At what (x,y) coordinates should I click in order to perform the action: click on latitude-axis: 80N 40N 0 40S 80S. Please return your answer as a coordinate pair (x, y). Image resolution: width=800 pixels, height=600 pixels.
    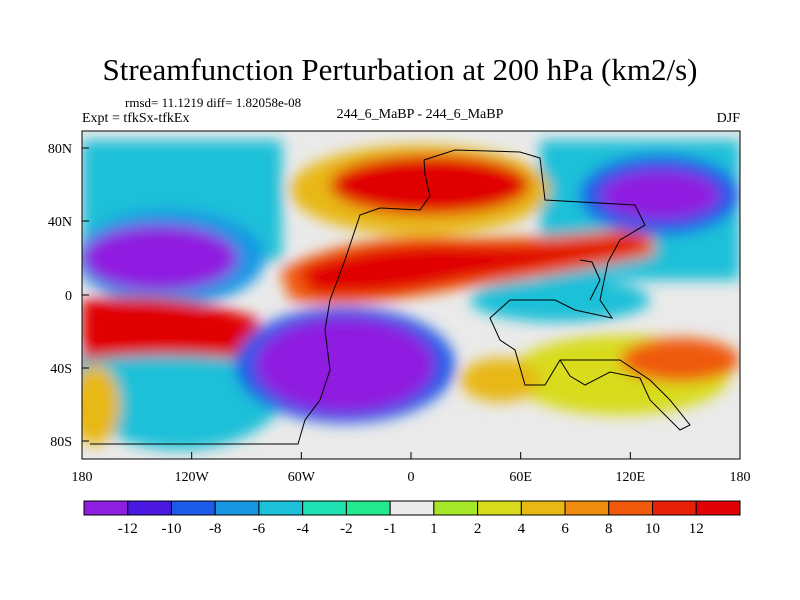
    Looking at the image, I should click on (68, 296).